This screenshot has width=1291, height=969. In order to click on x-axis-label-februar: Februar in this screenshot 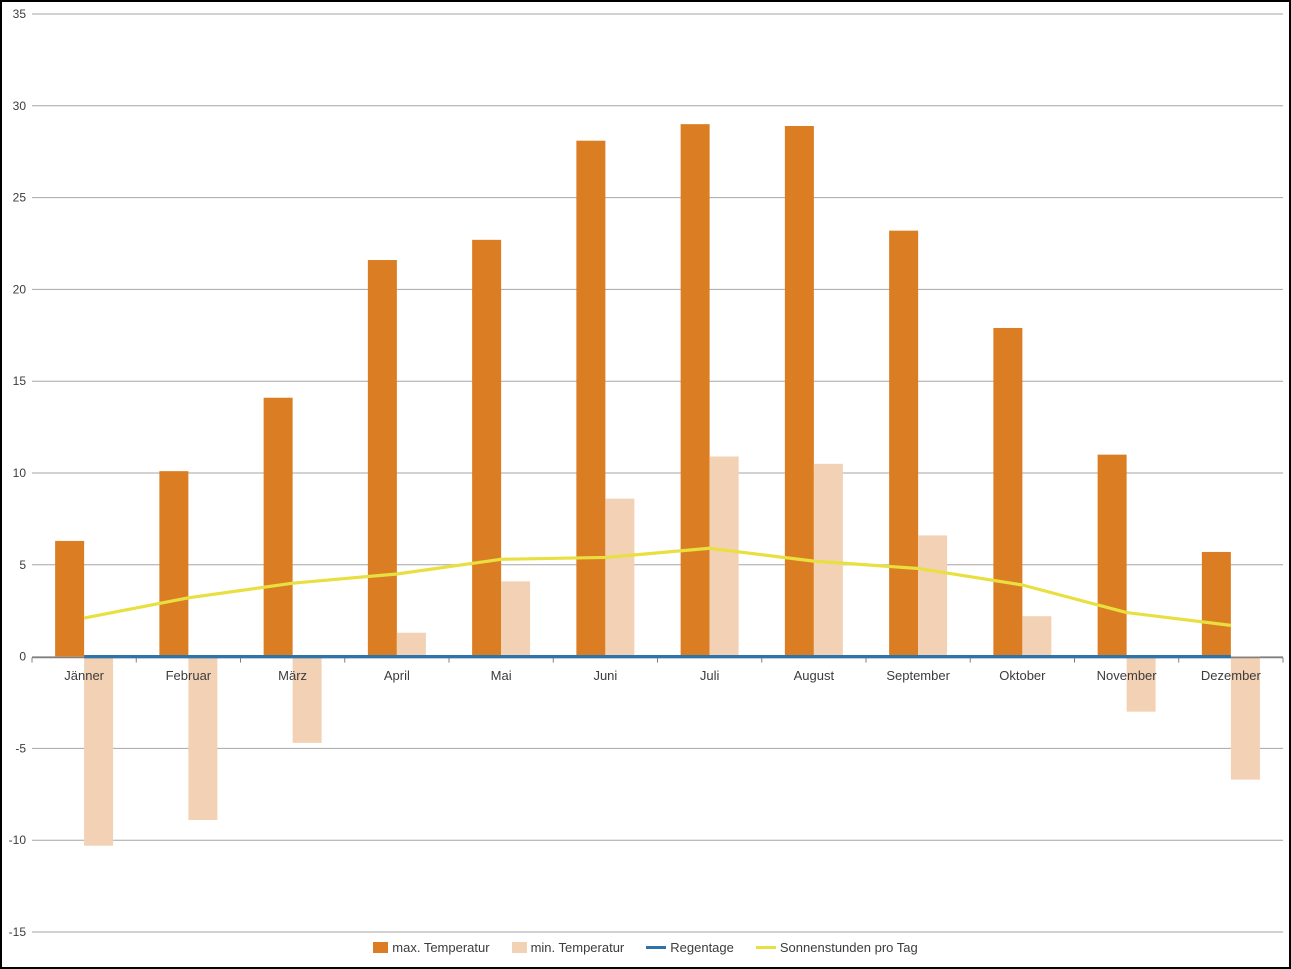, I will do `click(189, 675)`.